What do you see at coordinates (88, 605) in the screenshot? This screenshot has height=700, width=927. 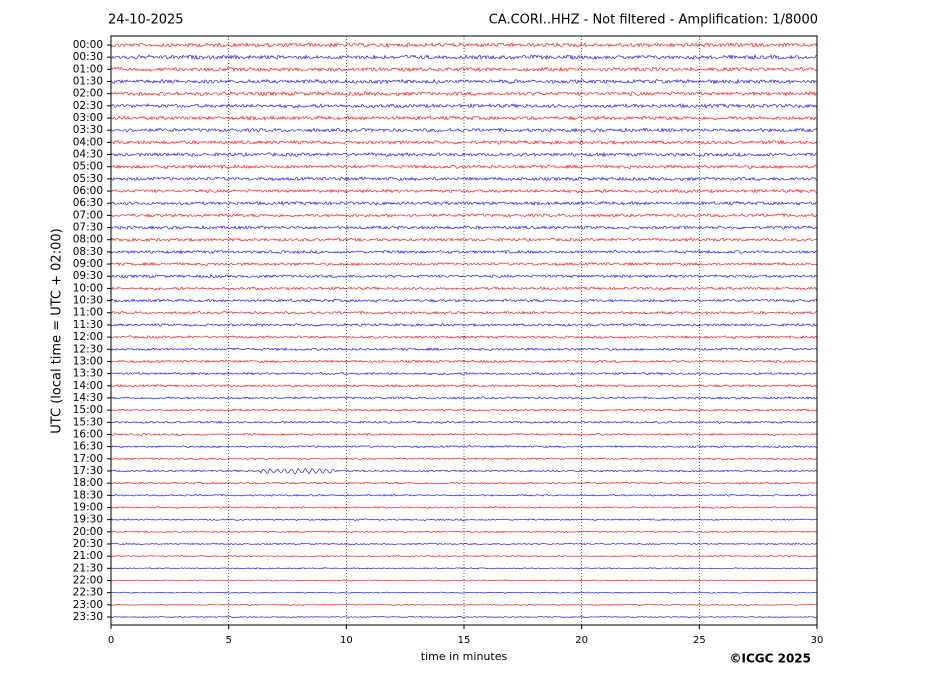 I see `y-tick-label: 23:00` at bounding box center [88, 605].